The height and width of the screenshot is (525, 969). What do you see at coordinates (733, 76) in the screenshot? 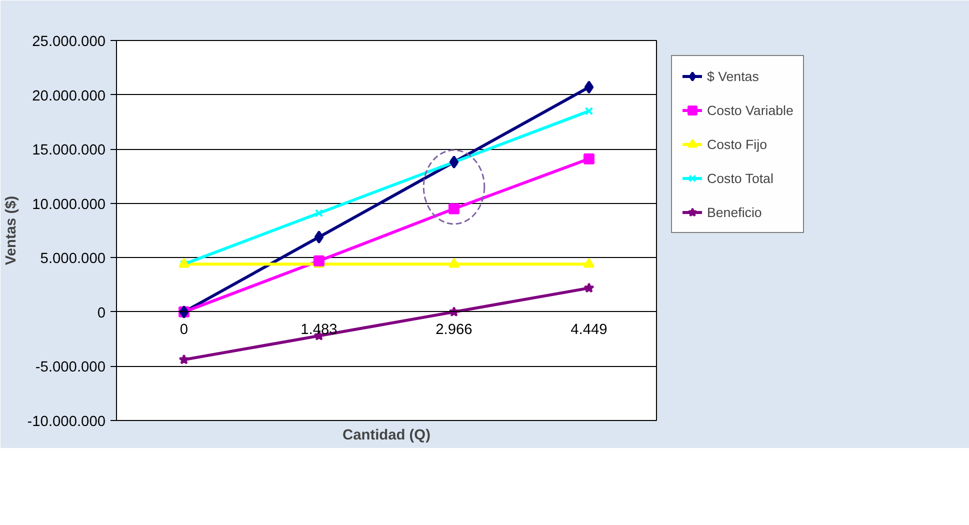
I see `legend-label: $ Ventas` at bounding box center [733, 76].